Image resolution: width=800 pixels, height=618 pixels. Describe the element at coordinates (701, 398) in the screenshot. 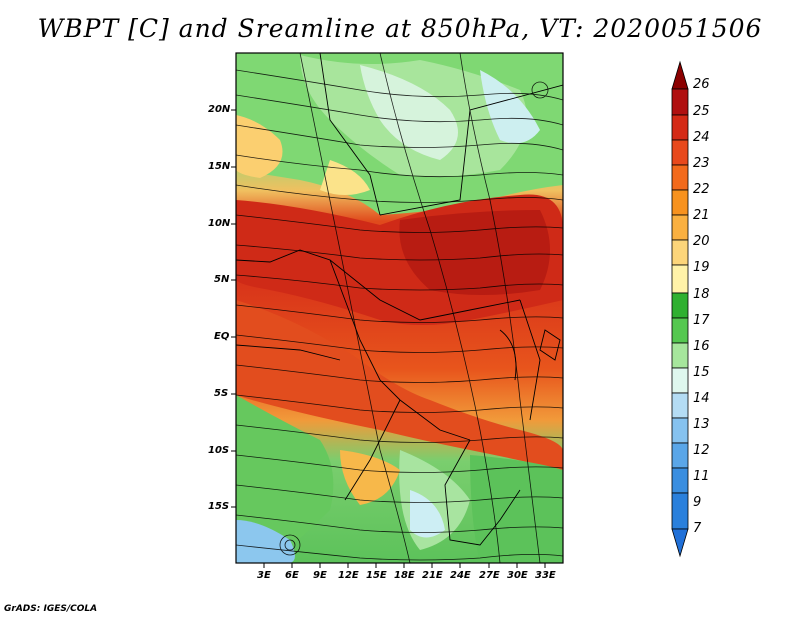

I see `colorbar-label: 14` at that location.